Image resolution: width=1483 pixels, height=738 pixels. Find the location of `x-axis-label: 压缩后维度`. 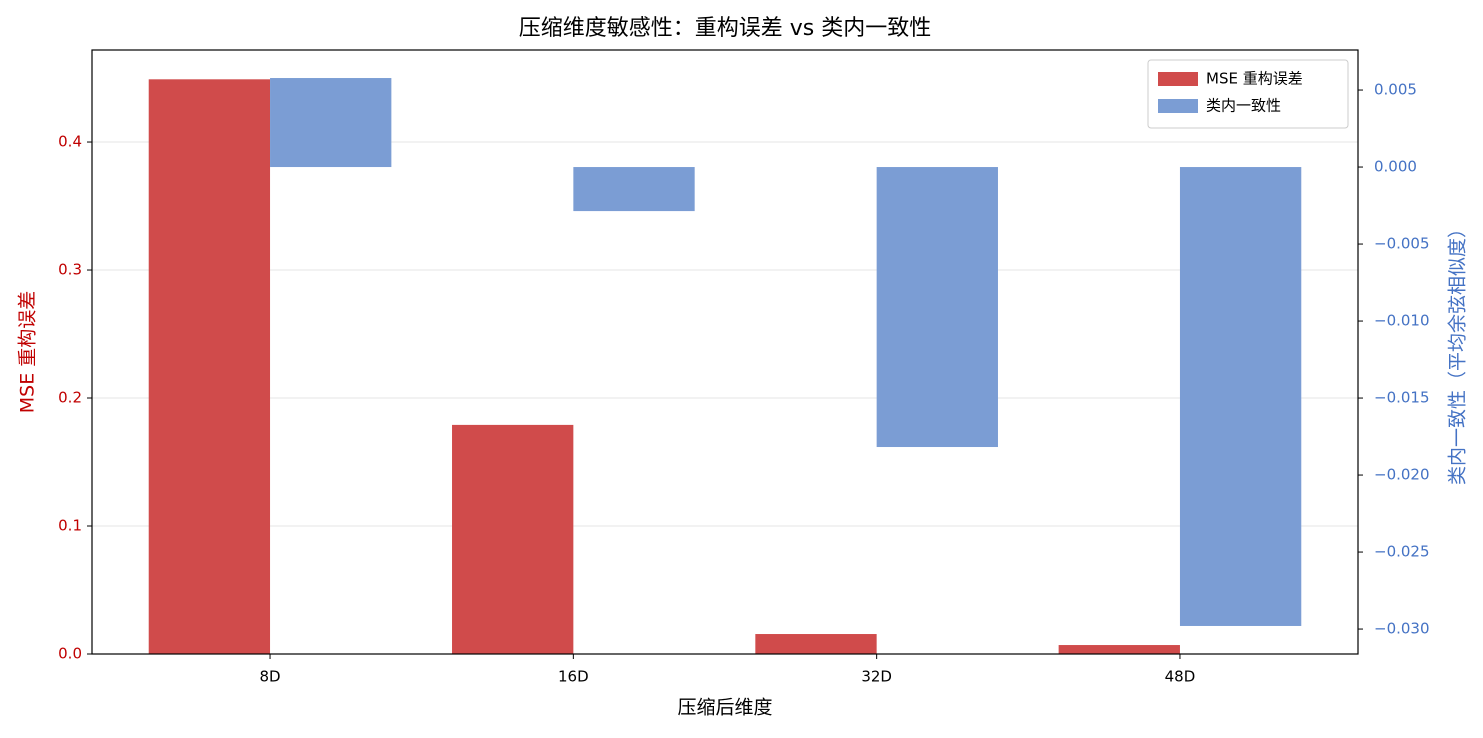

x-axis-label: 压缩后维度 is located at coordinates (724, 708).